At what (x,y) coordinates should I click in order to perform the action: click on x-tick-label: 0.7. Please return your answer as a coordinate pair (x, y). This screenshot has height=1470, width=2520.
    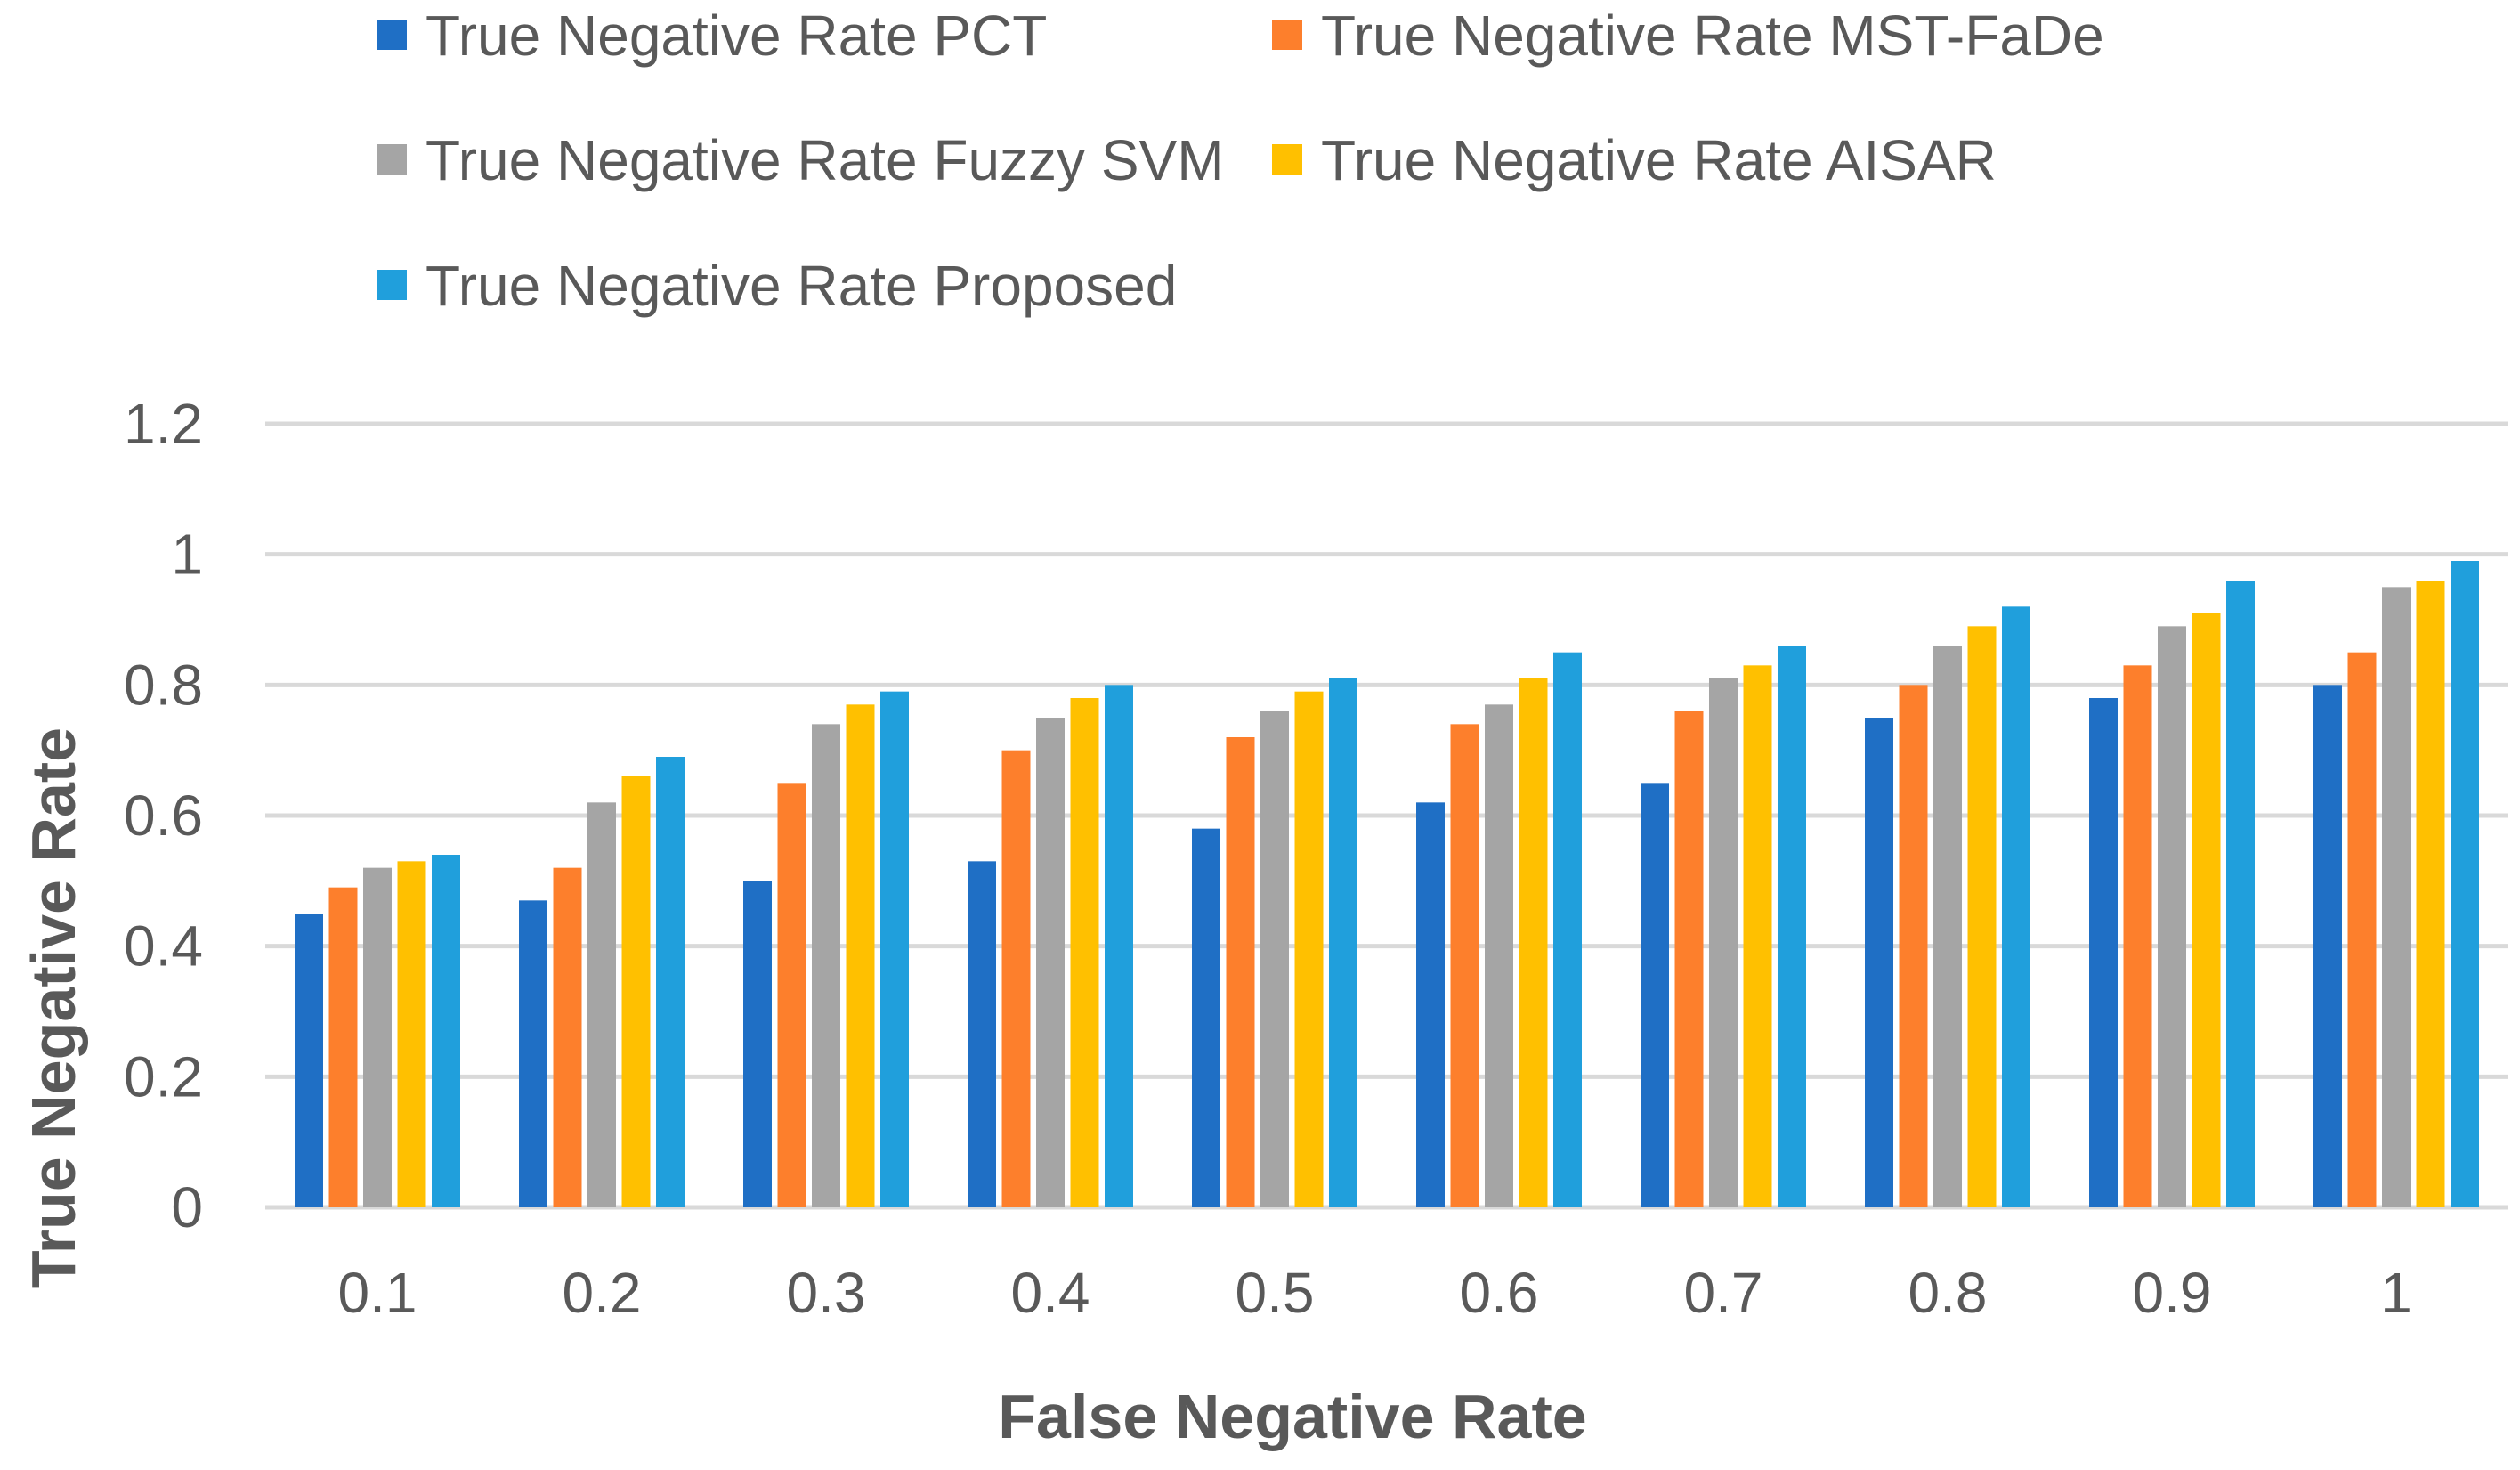
    Looking at the image, I should click on (1723, 1293).